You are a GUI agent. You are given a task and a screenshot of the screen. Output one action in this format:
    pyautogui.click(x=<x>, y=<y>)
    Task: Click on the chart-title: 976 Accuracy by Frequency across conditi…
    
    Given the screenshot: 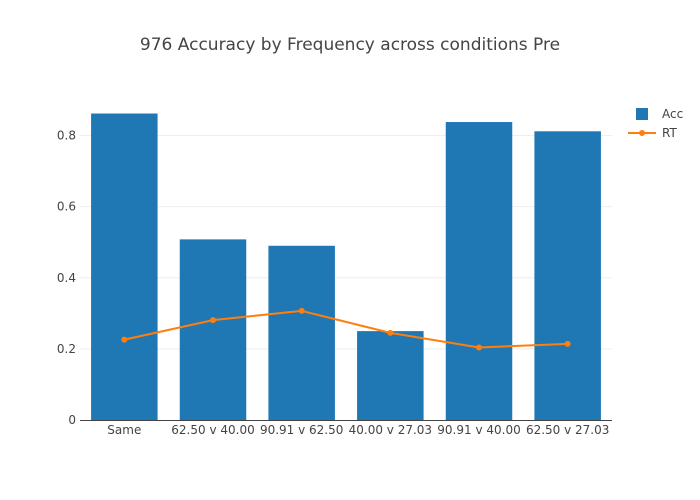 What is the action you would take?
    pyautogui.click(x=350, y=45)
    